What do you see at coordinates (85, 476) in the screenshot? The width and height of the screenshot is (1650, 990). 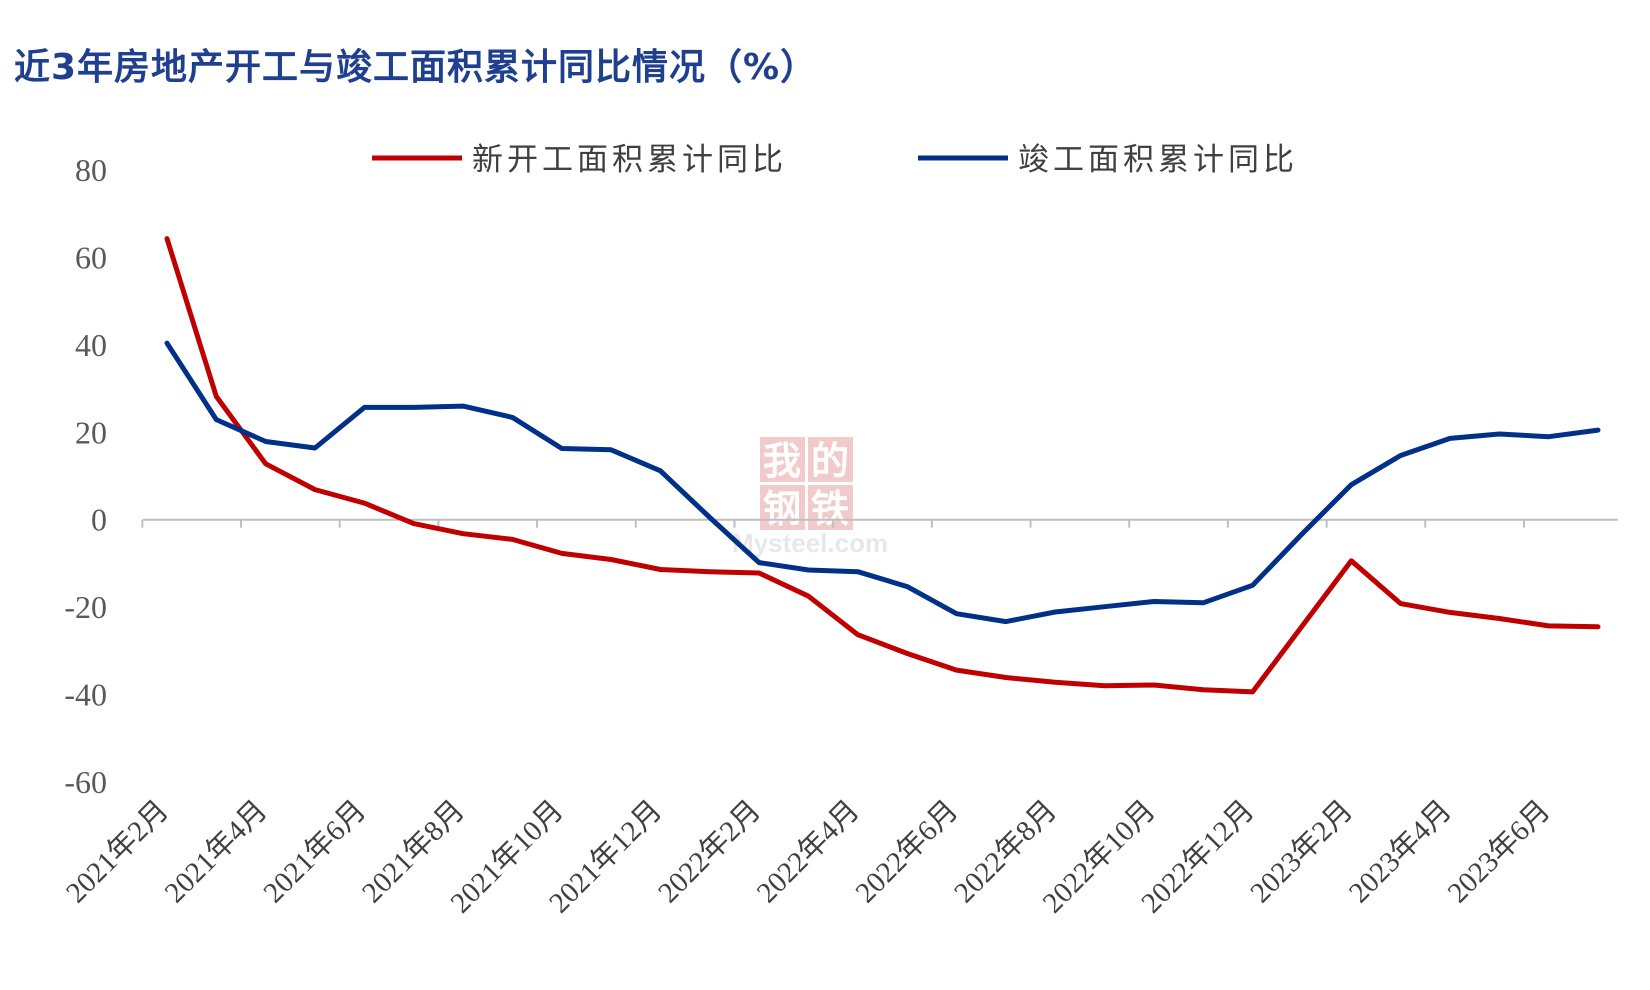 I see `y-axis: 80 60 40 20 0 -20 -40 -60` at bounding box center [85, 476].